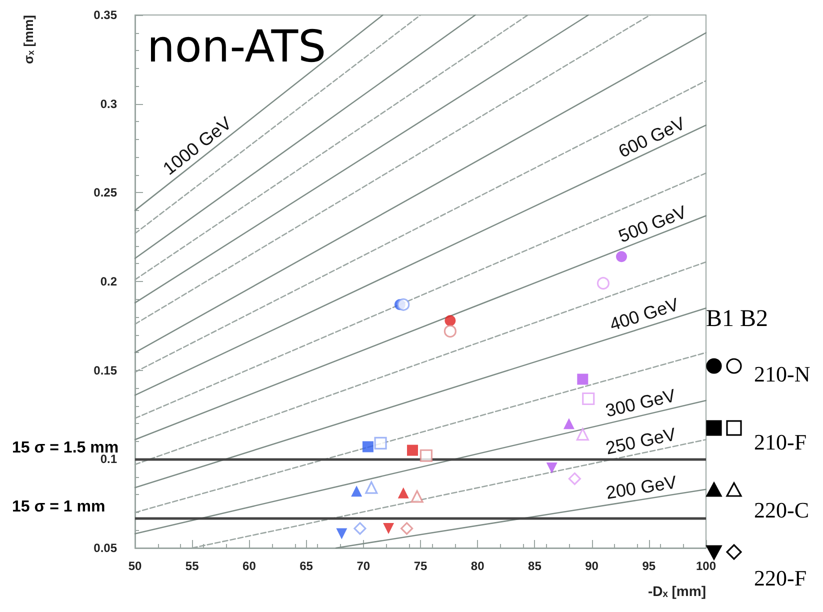 This screenshot has width=823, height=612. Describe the element at coordinates (59, 507) in the screenshot. I see `annotation: 15 σ = 1 mm` at that location.